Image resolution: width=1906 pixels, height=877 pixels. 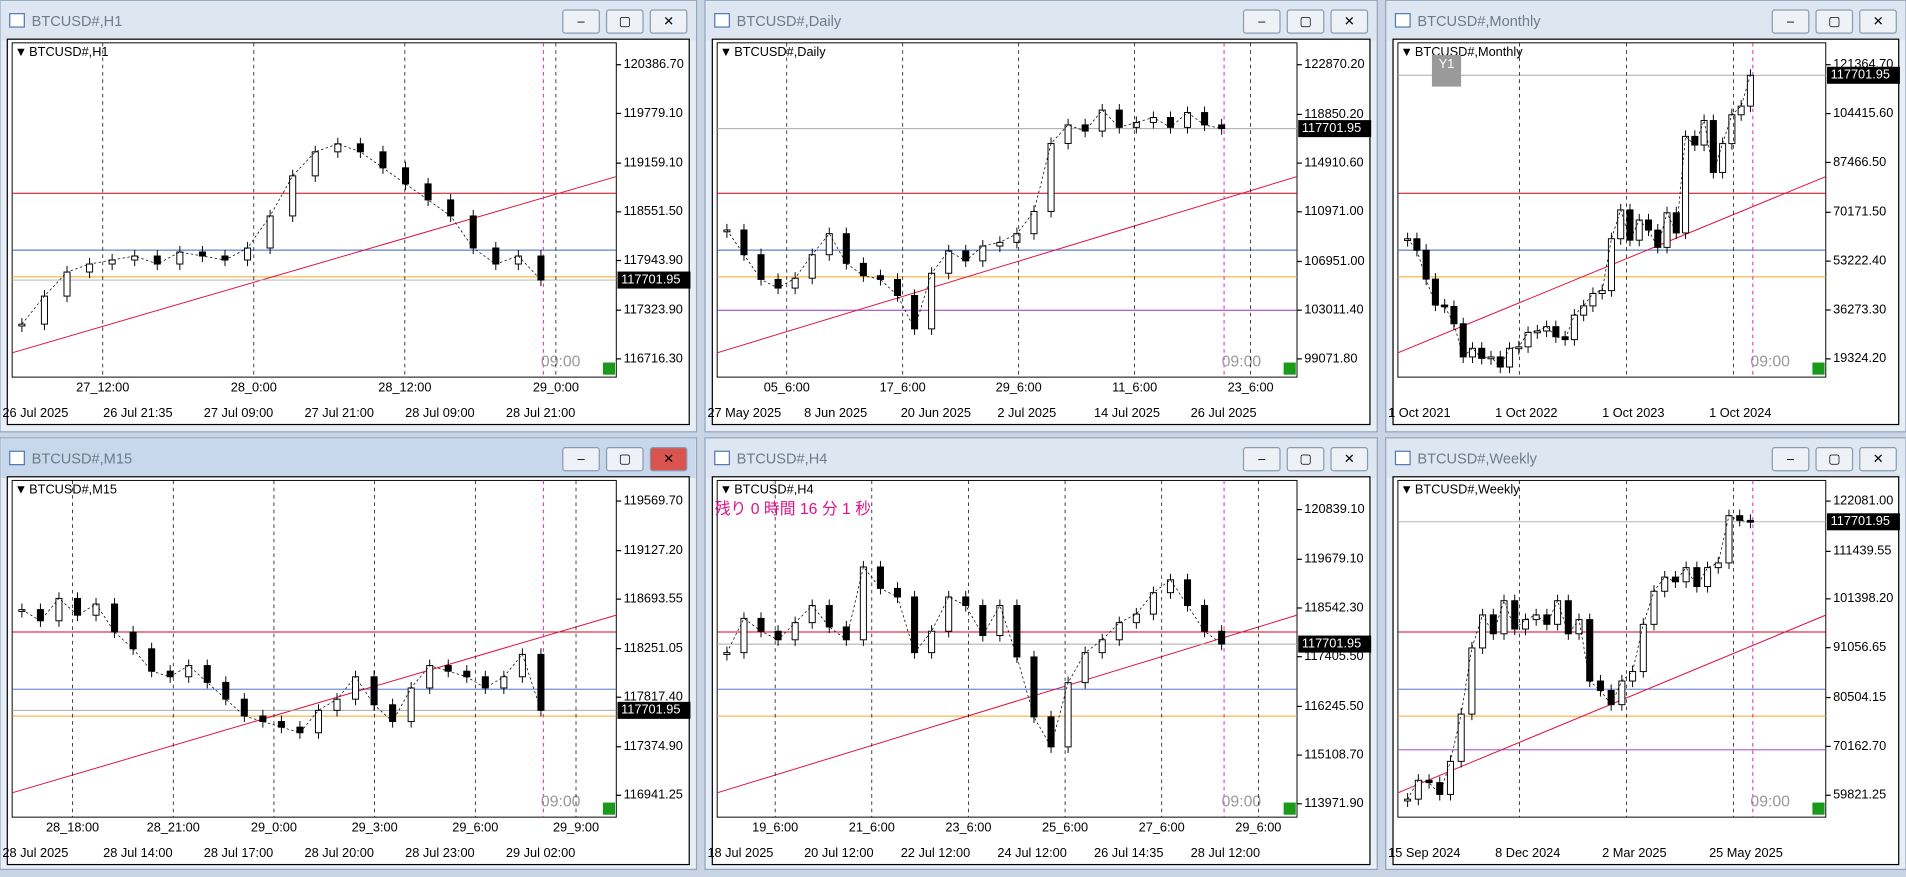 What do you see at coordinates (1335, 644) in the screenshot?
I see `bid-box` at bounding box center [1335, 644].